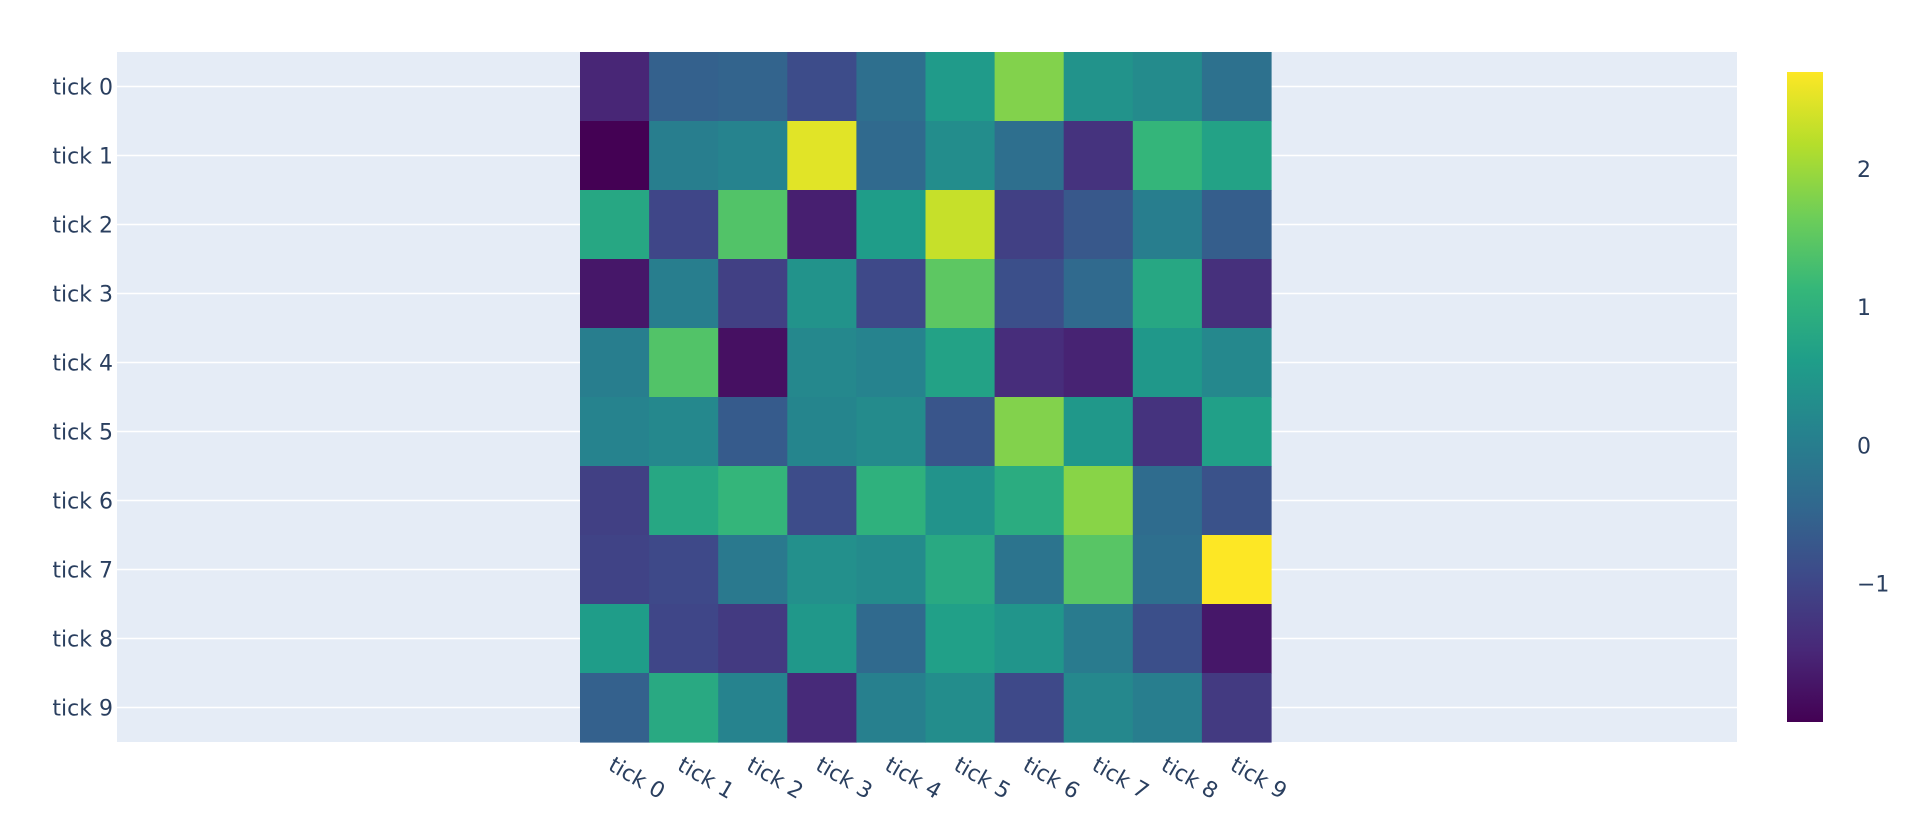 Image resolution: width=1914 pixels, height=832 pixels. What do you see at coordinates (82, 226) in the screenshot?
I see `y-tick-label: tick 2` at bounding box center [82, 226].